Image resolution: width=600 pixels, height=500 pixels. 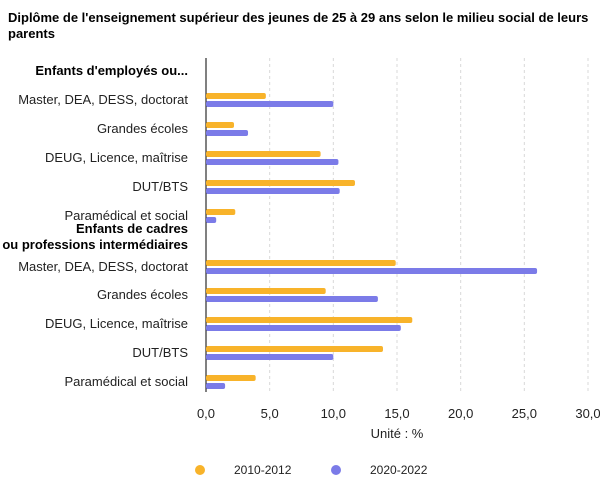 I want to click on x-tick-label: 25,0, so click(x=524, y=413).